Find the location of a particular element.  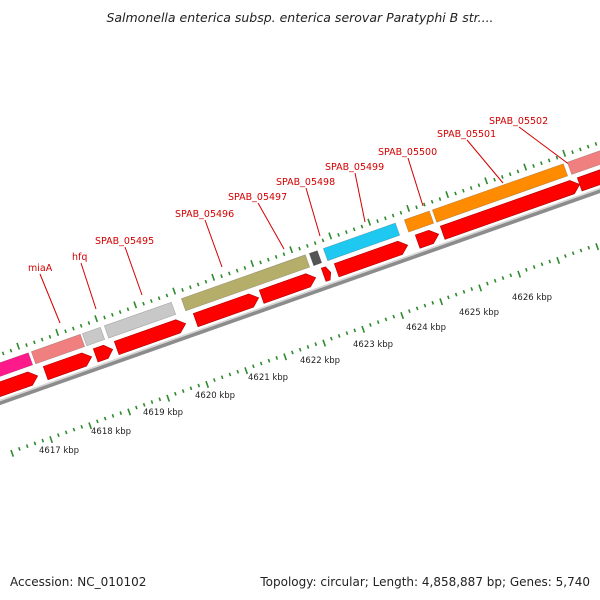

mia-a-gene-bar is located at coordinates (58, 349).